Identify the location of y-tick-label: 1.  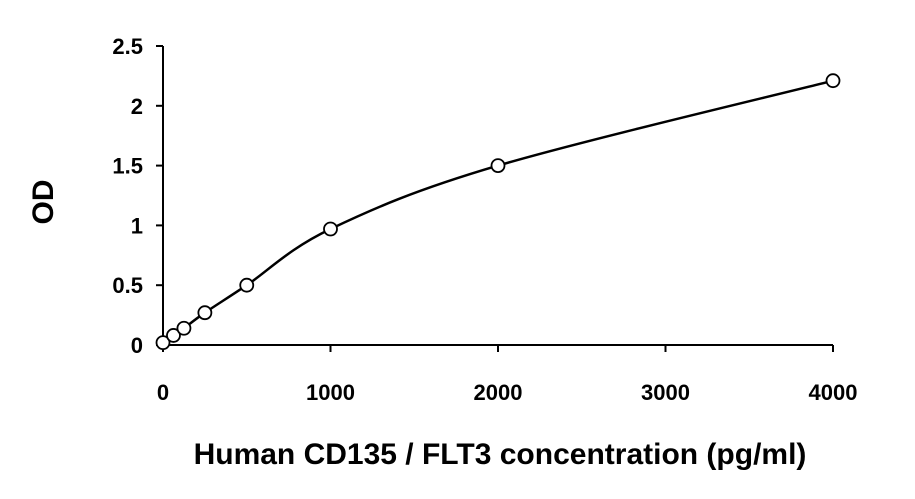
(137, 225).